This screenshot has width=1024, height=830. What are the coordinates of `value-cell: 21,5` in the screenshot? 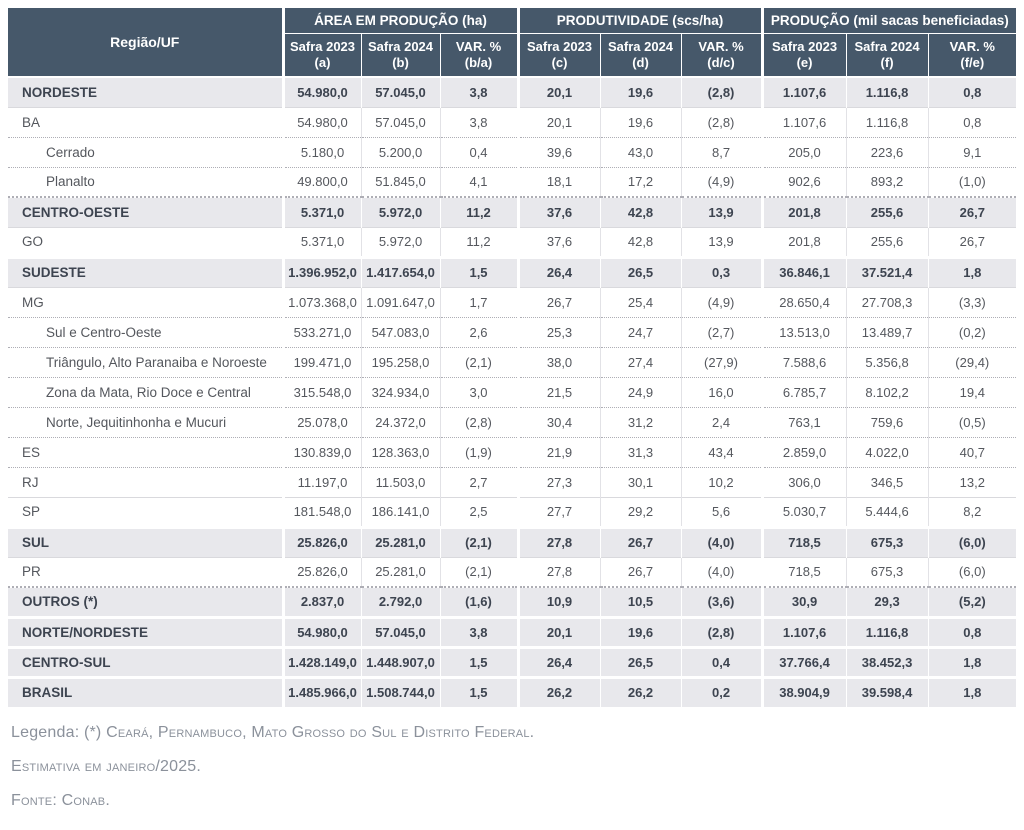 It's located at (558, 391).